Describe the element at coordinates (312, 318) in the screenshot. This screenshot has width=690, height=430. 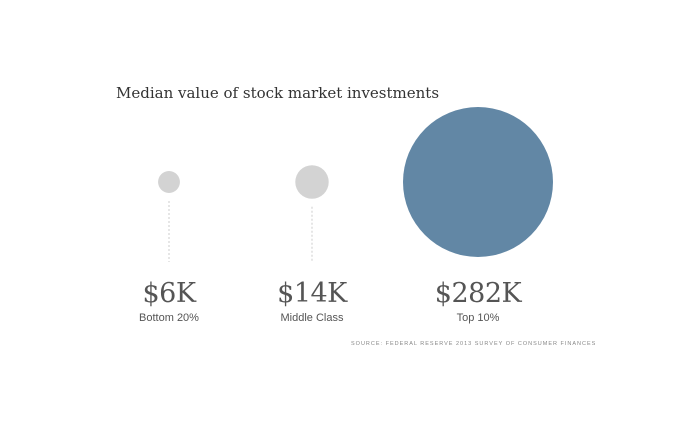
I see `category-label-middle-class: Middle Class` at that location.